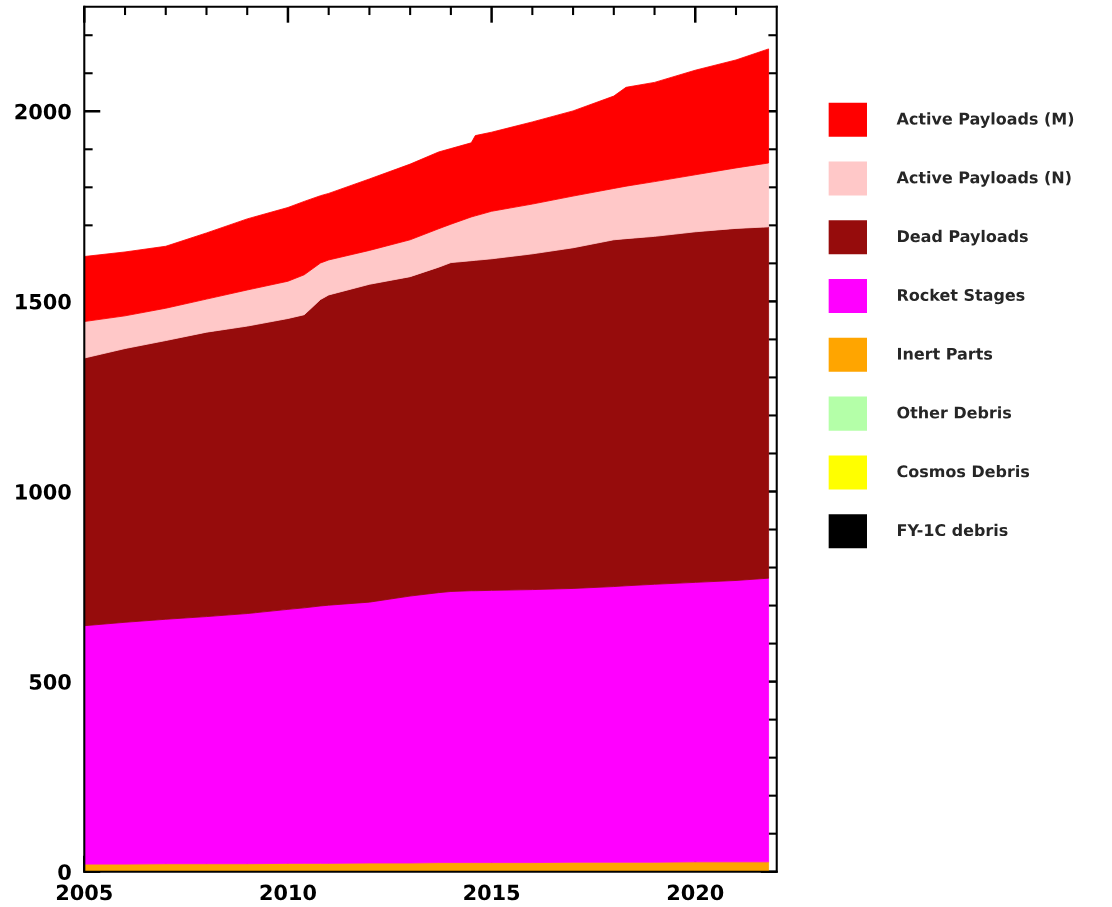 The image size is (1112, 907). Describe the element at coordinates (43, 111) in the screenshot. I see `y-tick-label: 2000` at that location.